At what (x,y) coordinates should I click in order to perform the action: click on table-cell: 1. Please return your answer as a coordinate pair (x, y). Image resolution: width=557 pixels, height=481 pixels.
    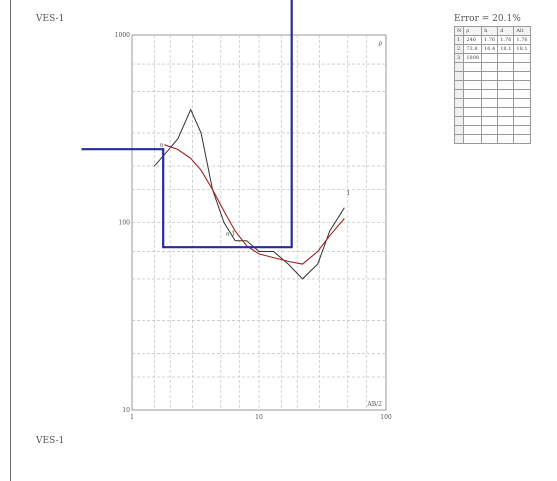
    Looking at the image, I should click on (459, 40).